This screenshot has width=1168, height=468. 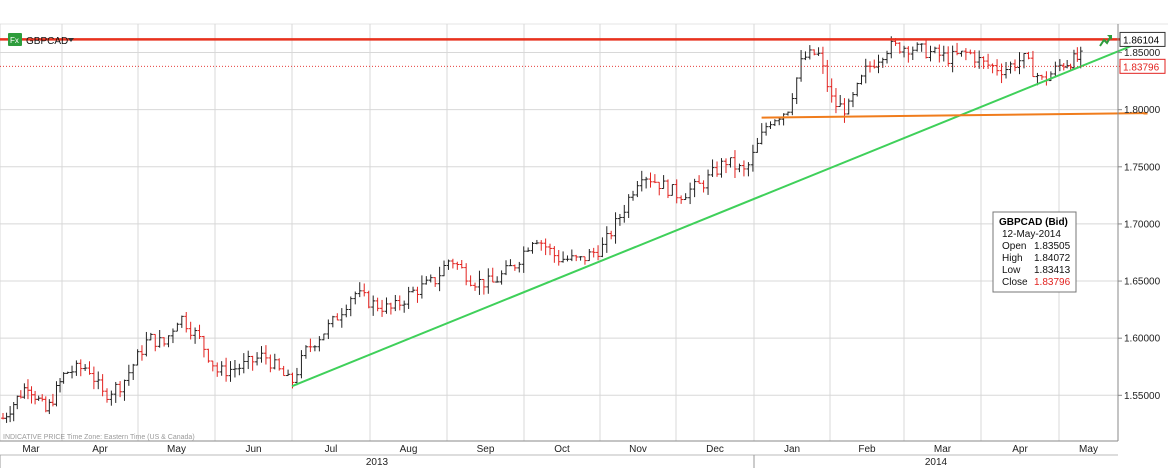 What do you see at coordinates (867, 449) in the screenshot?
I see `month-label: Feb` at bounding box center [867, 449].